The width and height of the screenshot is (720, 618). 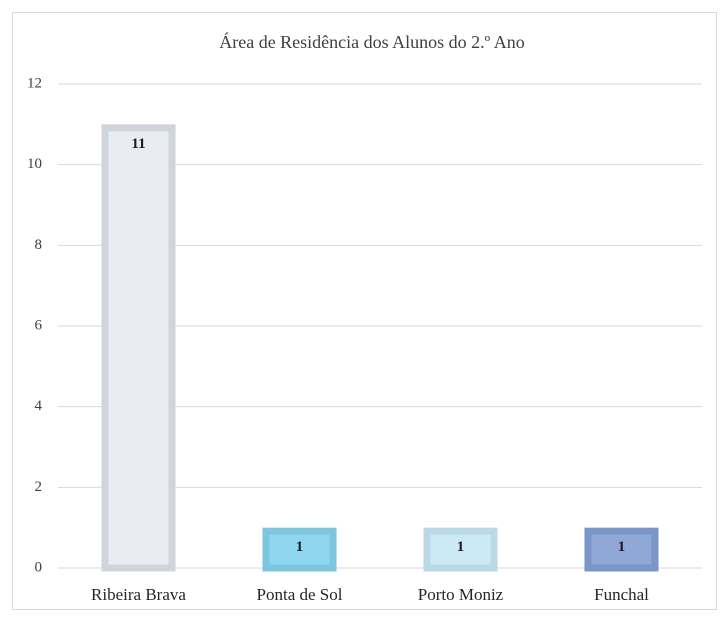 I want to click on y-tick-label: 6, so click(x=39, y=325).